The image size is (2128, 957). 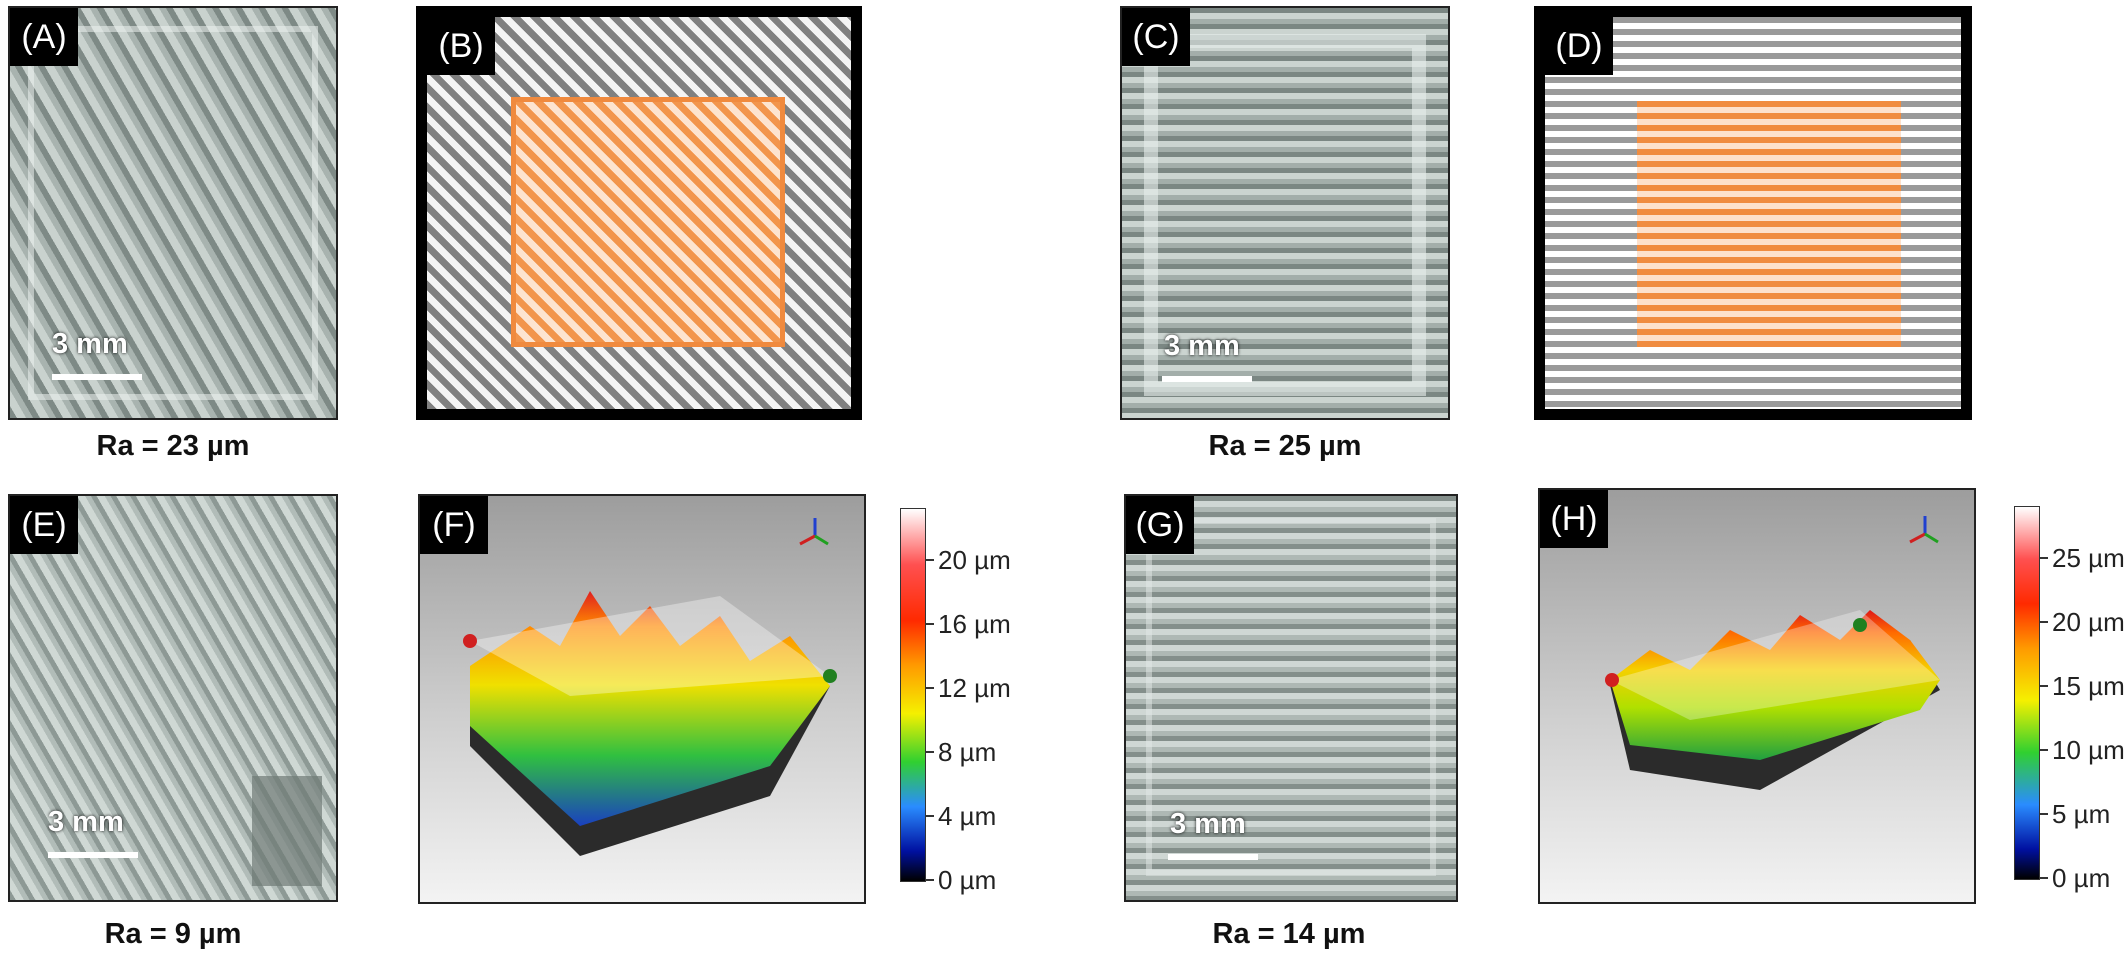 What do you see at coordinates (173, 934) in the screenshot?
I see `roughness-label: Ra = 9 µm` at bounding box center [173, 934].